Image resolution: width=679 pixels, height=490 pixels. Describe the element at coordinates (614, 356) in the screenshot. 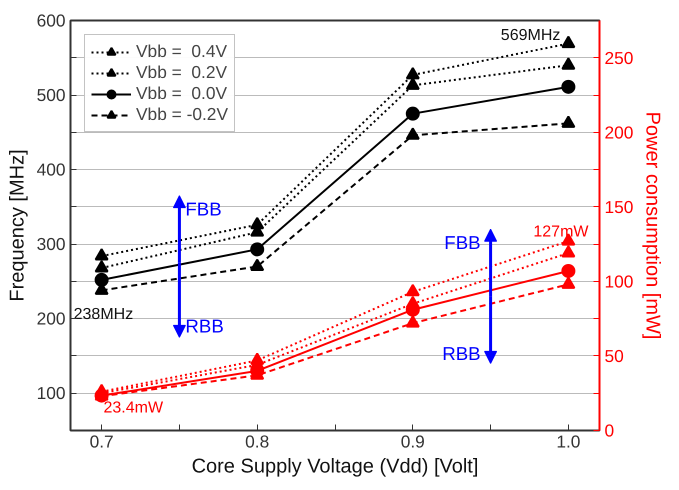

I see `y2-tick-label: 50` at that location.